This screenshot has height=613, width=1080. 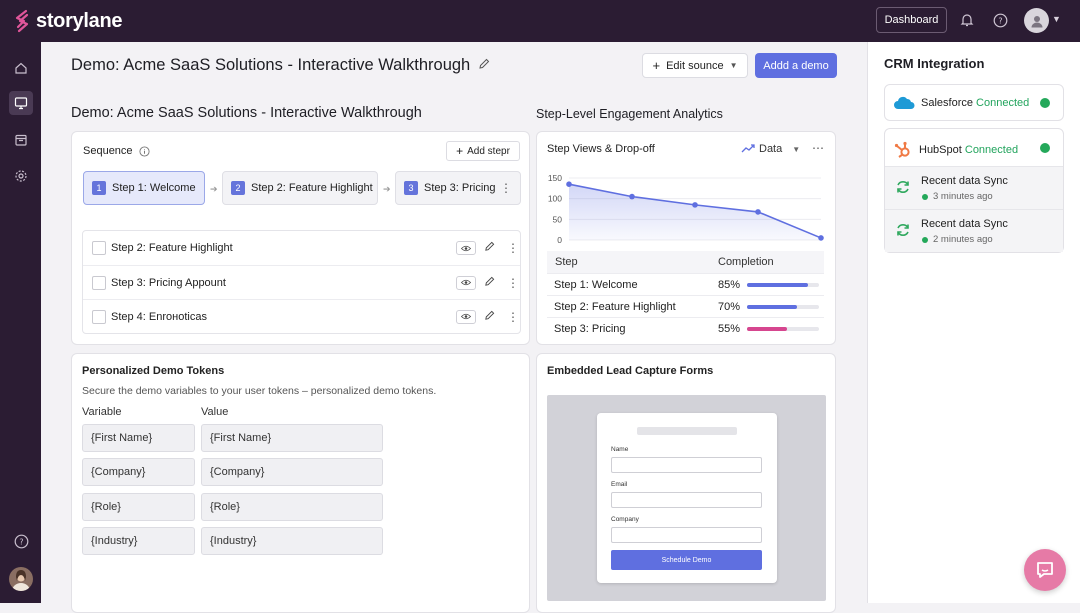 I want to click on edit-title-pencil-icon, so click(x=484, y=65).